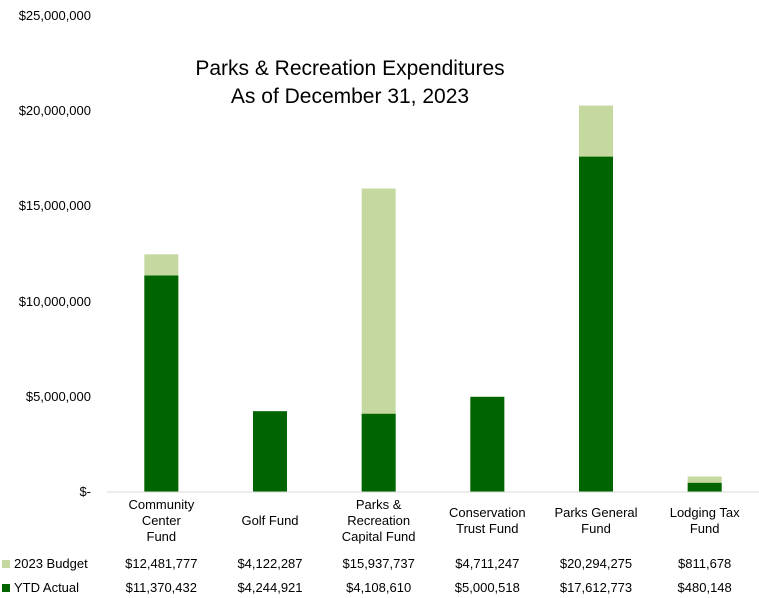 This screenshot has height=598, width=759. I want to click on actual-value-label: $480,148, so click(704, 587).